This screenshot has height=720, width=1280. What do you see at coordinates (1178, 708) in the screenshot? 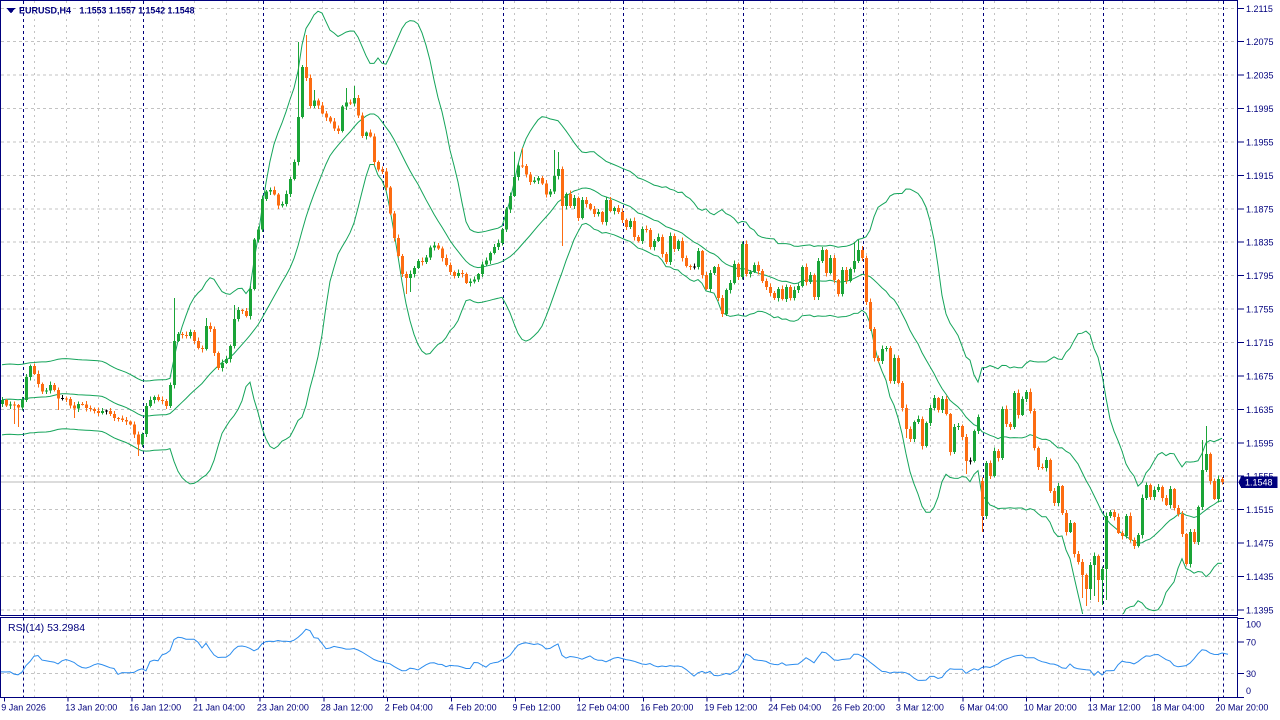
I see `svg-text: 18 Mar 04:00` at bounding box center [1178, 708].